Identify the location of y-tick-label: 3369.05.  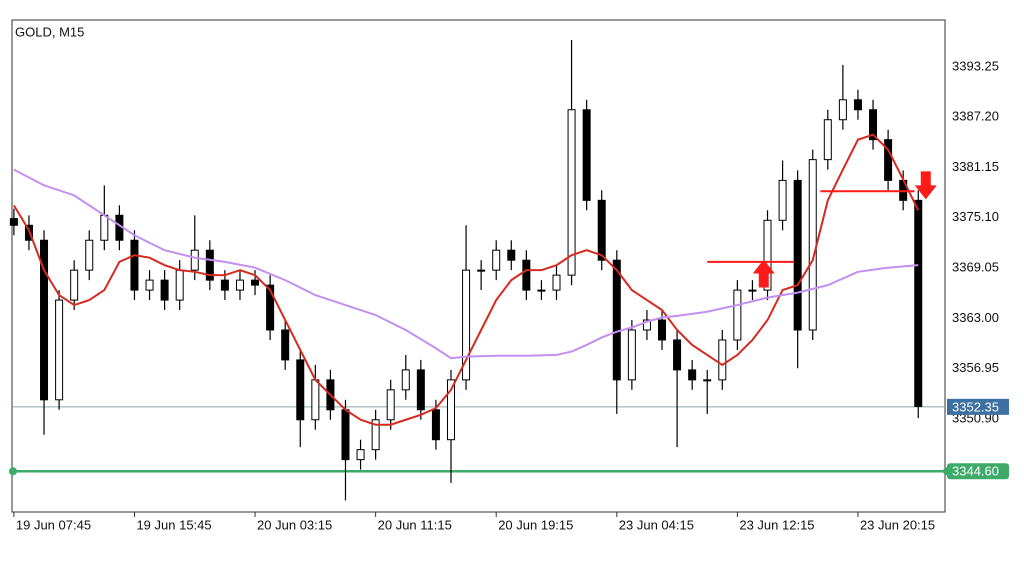
(975, 267).